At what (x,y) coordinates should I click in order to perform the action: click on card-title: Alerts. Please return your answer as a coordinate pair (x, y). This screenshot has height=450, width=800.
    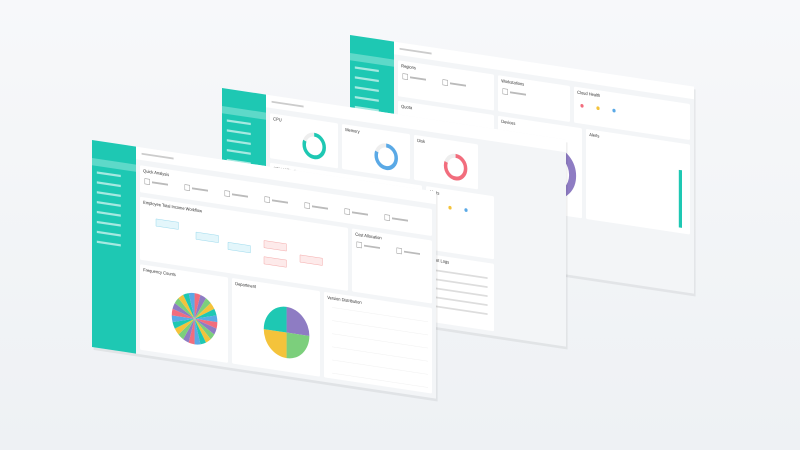
    Looking at the image, I should click on (594, 135).